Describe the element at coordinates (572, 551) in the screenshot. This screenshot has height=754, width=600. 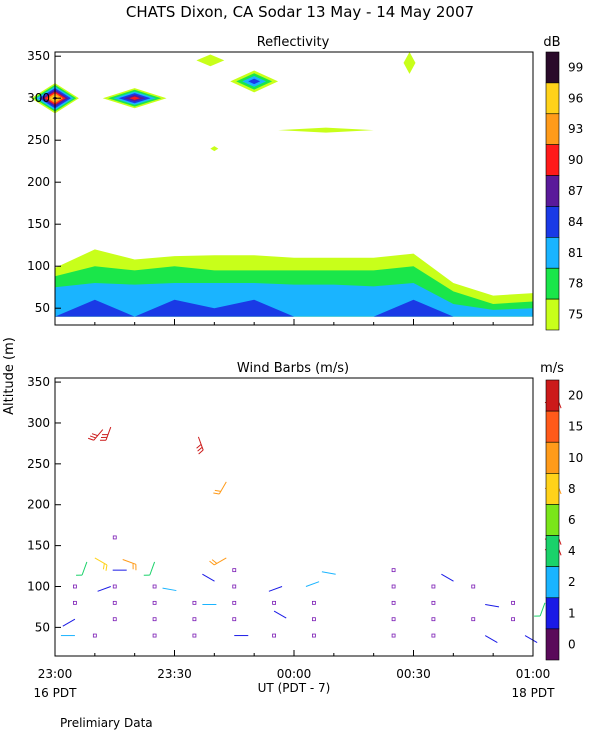
I see `colorbar-label: 4` at that location.